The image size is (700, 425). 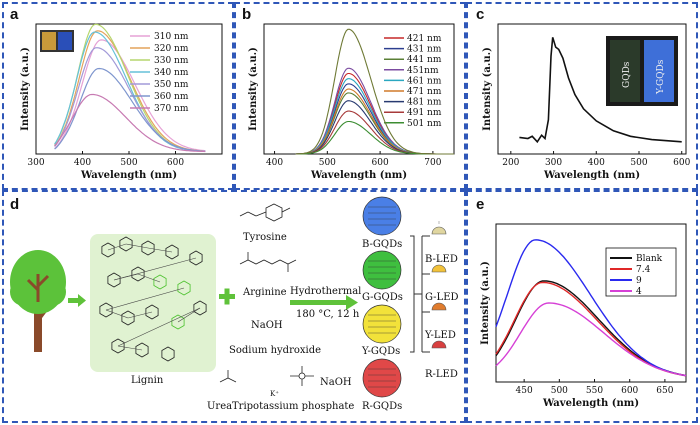 I want to click on urea-label: Urea, so click(x=220, y=406).